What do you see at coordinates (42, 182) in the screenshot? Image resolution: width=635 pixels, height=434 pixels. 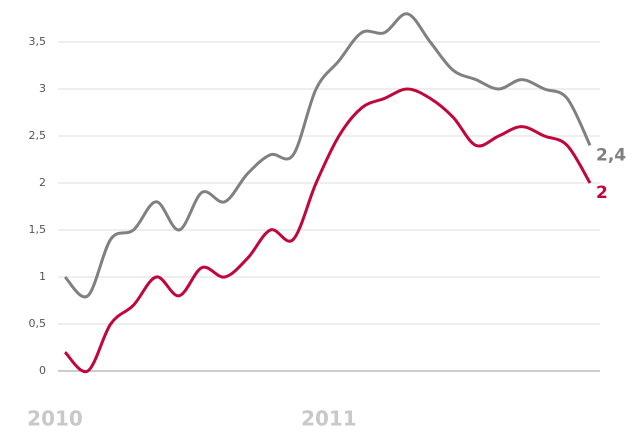 I see `y-tick-label: 2` at bounding box center [42, 182].